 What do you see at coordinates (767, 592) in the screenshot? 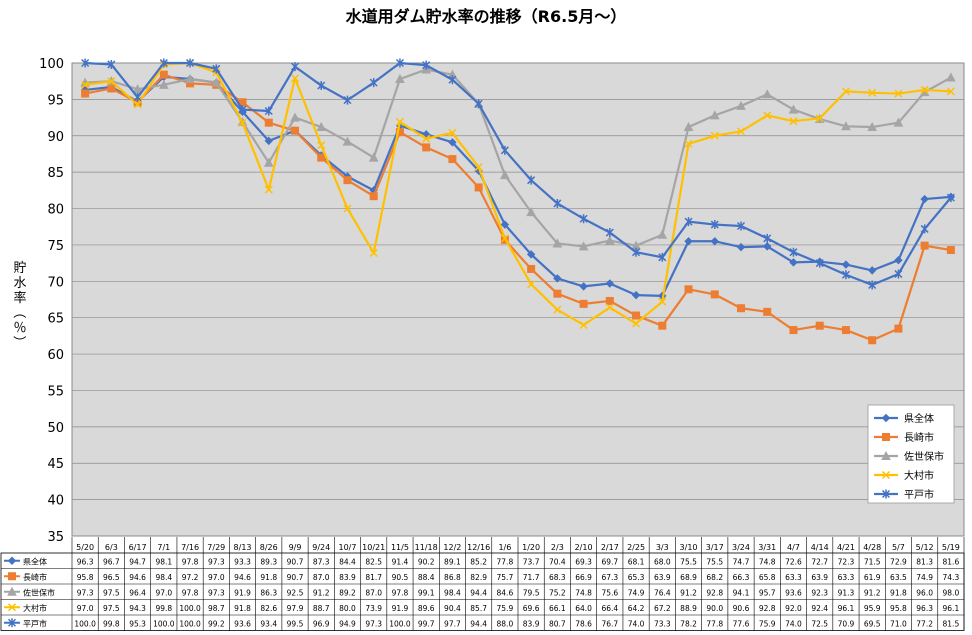
I see `data-label: 95.7` at bounding box center [767, 592].